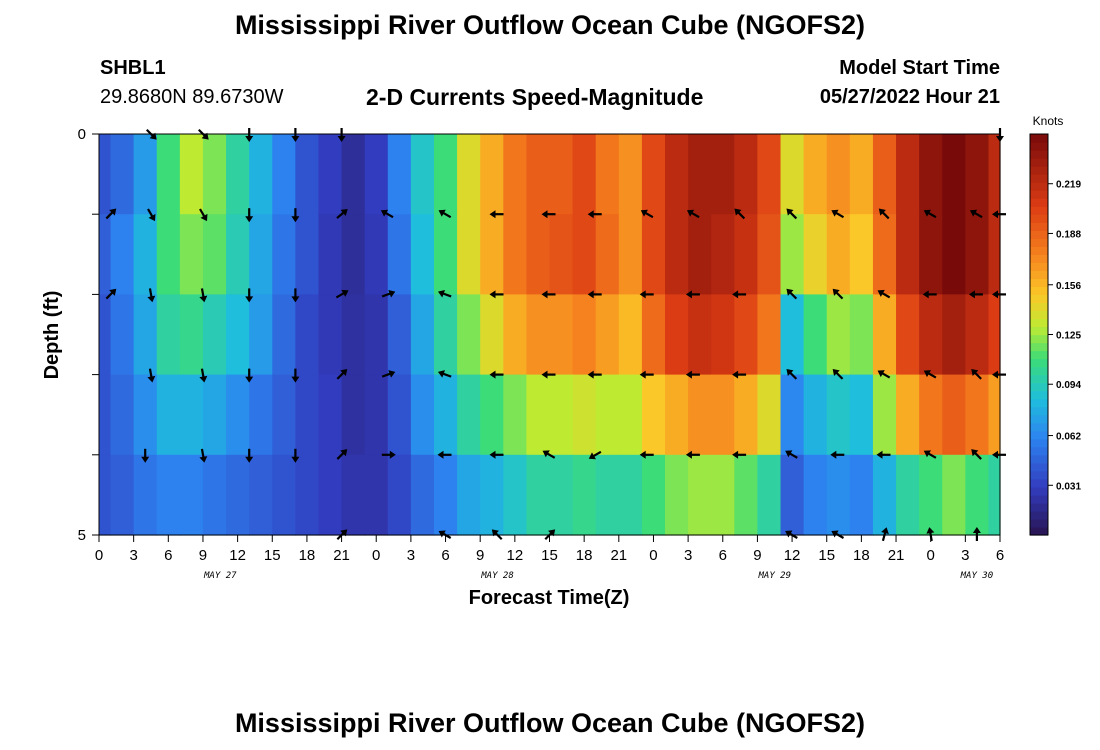  Describe the element at coordinates (1068, 185) in the screenshot. I see `colorbar-tick-label: 0.219` at that location.